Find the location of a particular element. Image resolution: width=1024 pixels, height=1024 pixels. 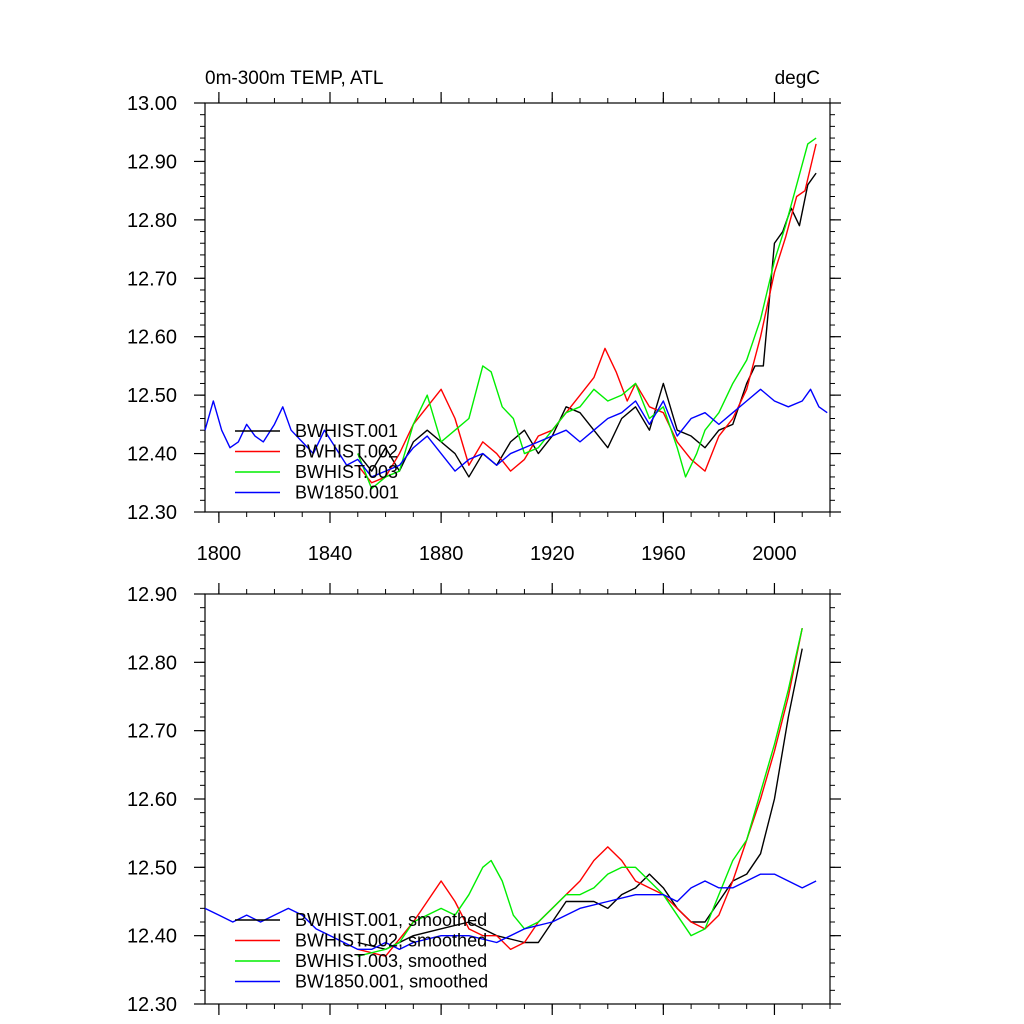

x-tick-label: 1920 is located at coordinates (552, 554).